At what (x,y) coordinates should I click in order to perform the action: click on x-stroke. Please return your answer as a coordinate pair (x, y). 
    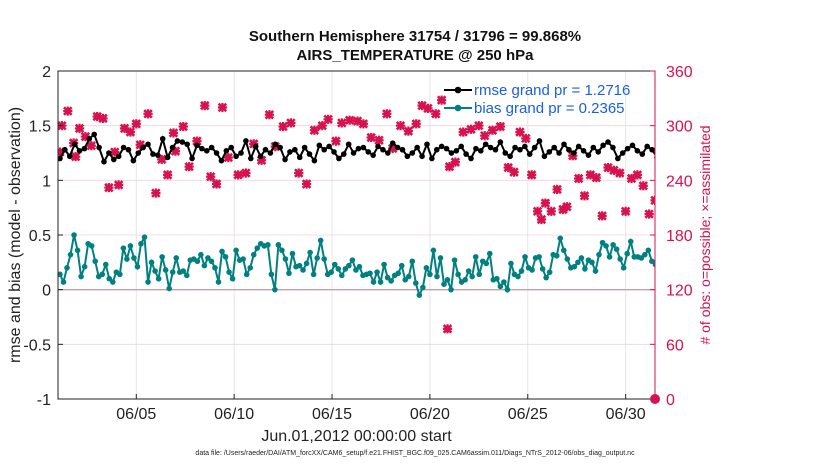
    Looking at the image, I should click on (661, 188).